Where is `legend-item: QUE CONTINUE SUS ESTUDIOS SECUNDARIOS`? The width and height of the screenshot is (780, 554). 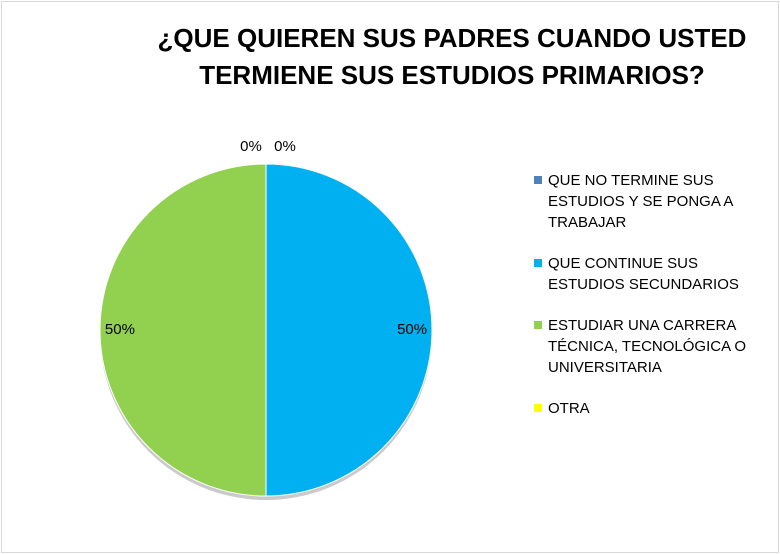 legend-item: QUE CONTINUE SUS ESTUDIOS SECUNDARIOS is located at coordinates (651, 274).